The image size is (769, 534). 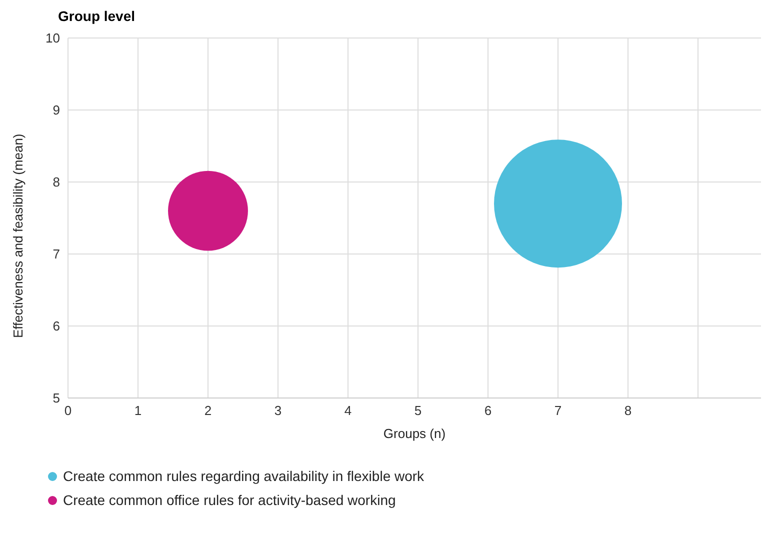 What do you see at coordinates (418, 410) in the screenshot?
I see `x-tick-label: 5` at bounding box center [418, 410].